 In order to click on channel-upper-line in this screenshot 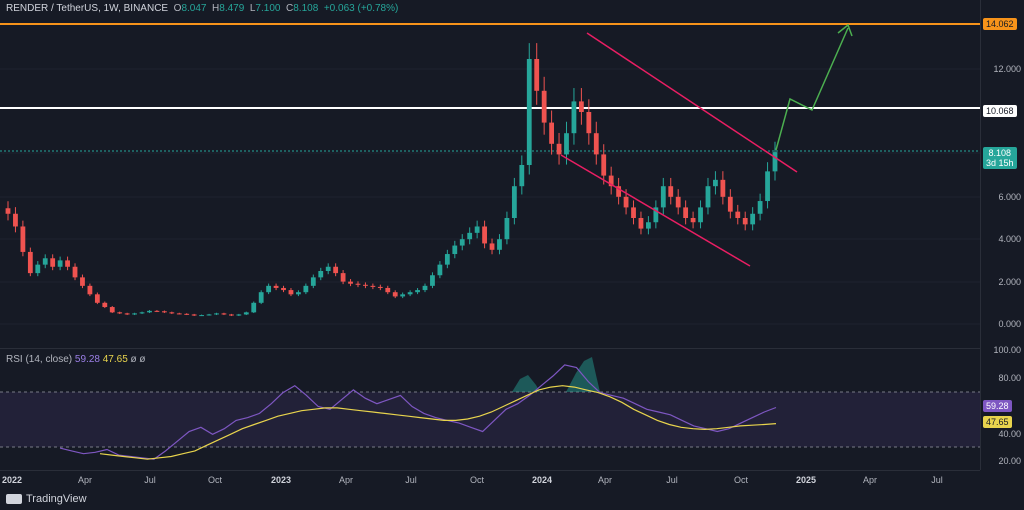, I will do `click(692, 102)`.